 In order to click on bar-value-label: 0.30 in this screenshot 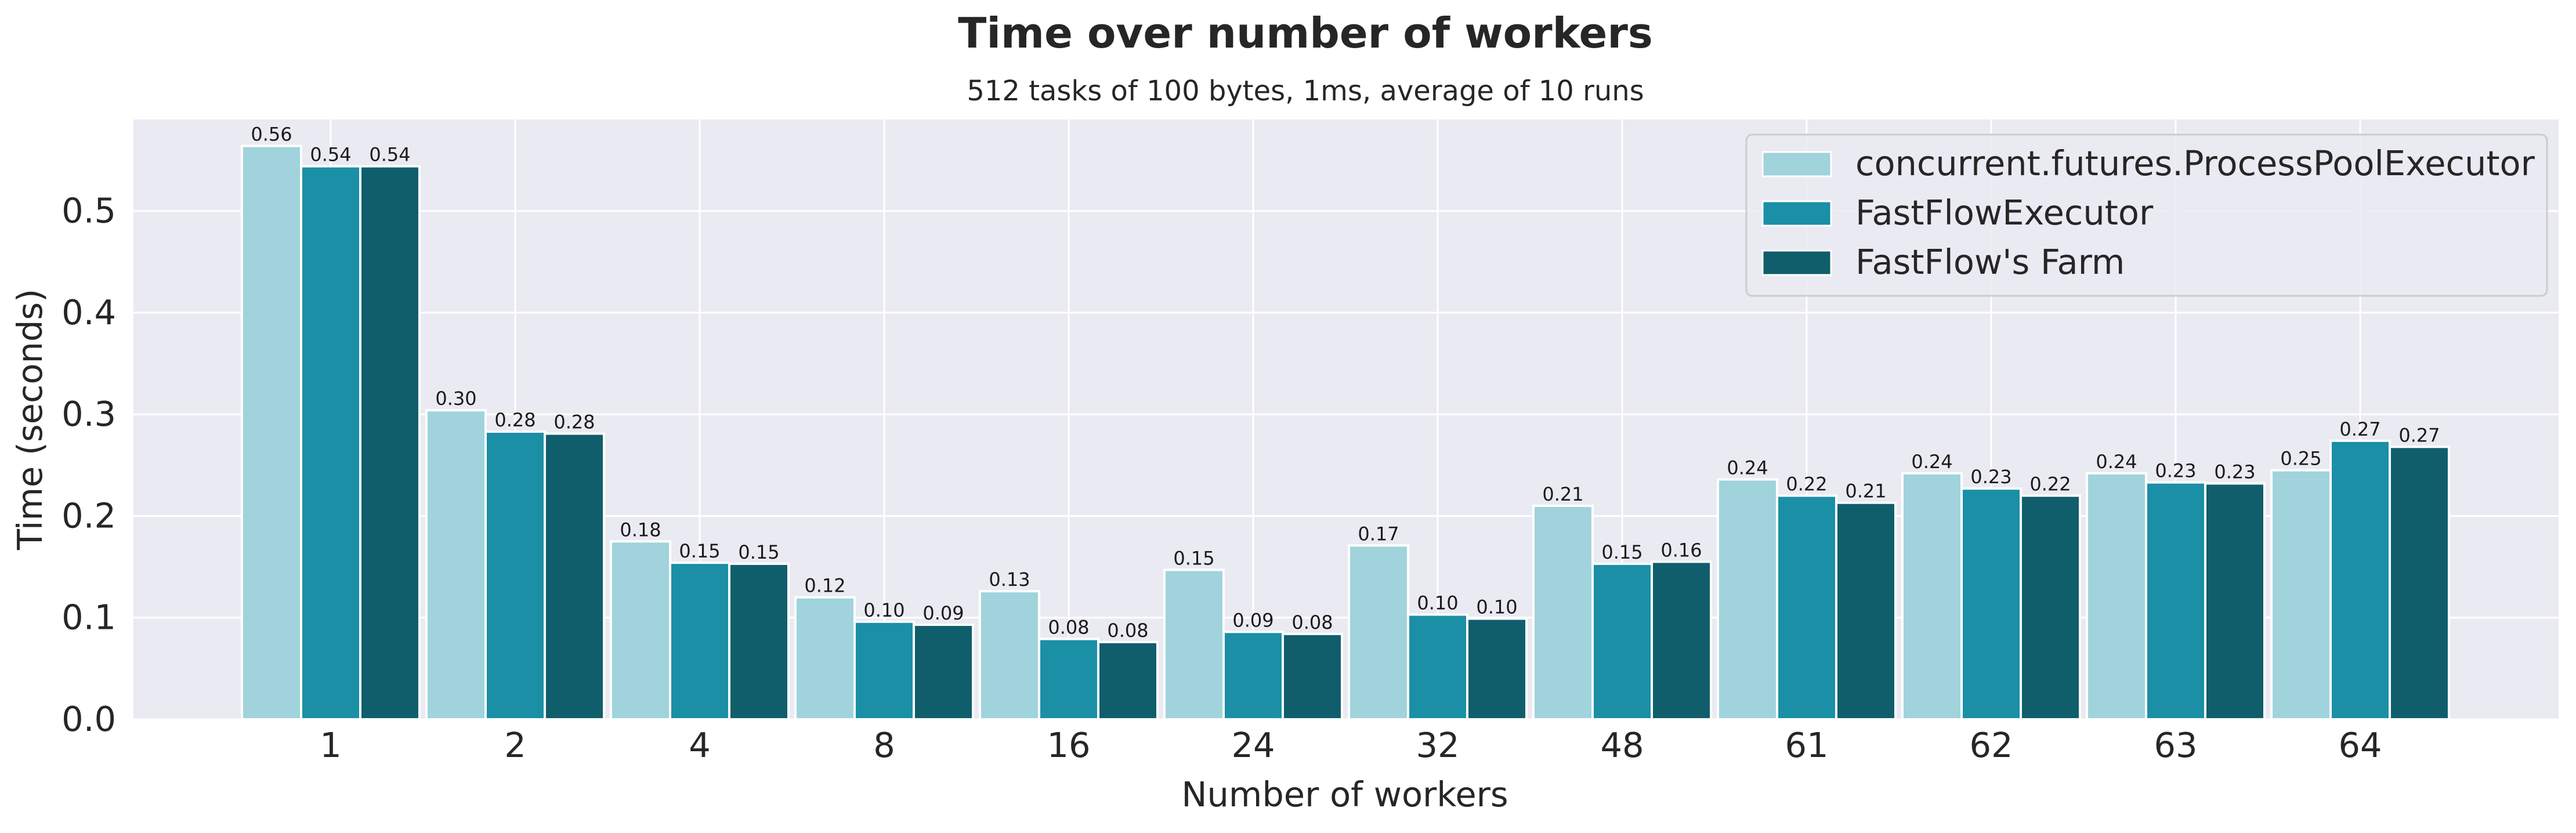, I will do `click(455, 398)`.